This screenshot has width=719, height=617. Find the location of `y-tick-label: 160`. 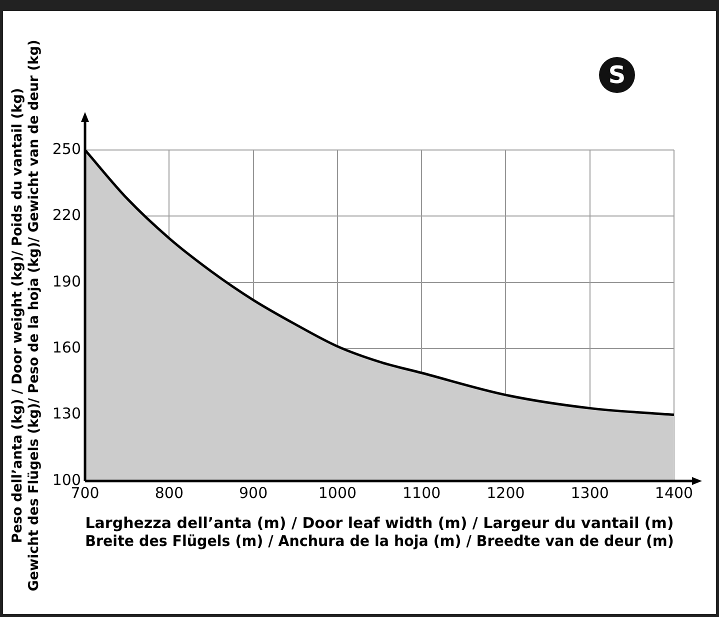

y-tick-label: 160 is located at coordinates (67, 347).